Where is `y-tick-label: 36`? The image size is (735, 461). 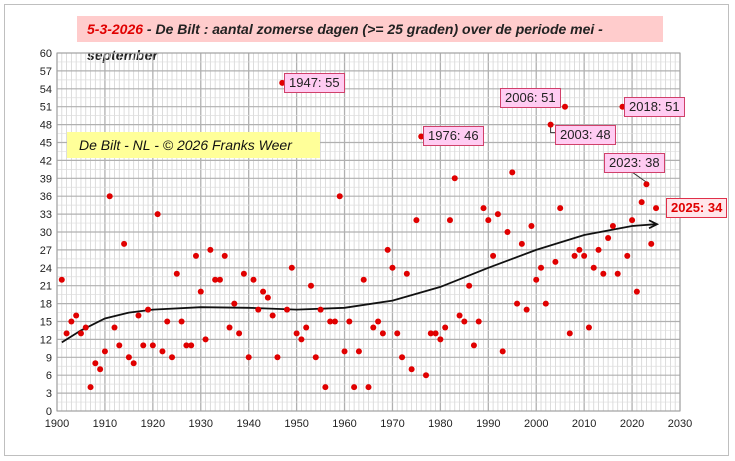 y-tick-label: 36 is located at coordinates (46, 197).